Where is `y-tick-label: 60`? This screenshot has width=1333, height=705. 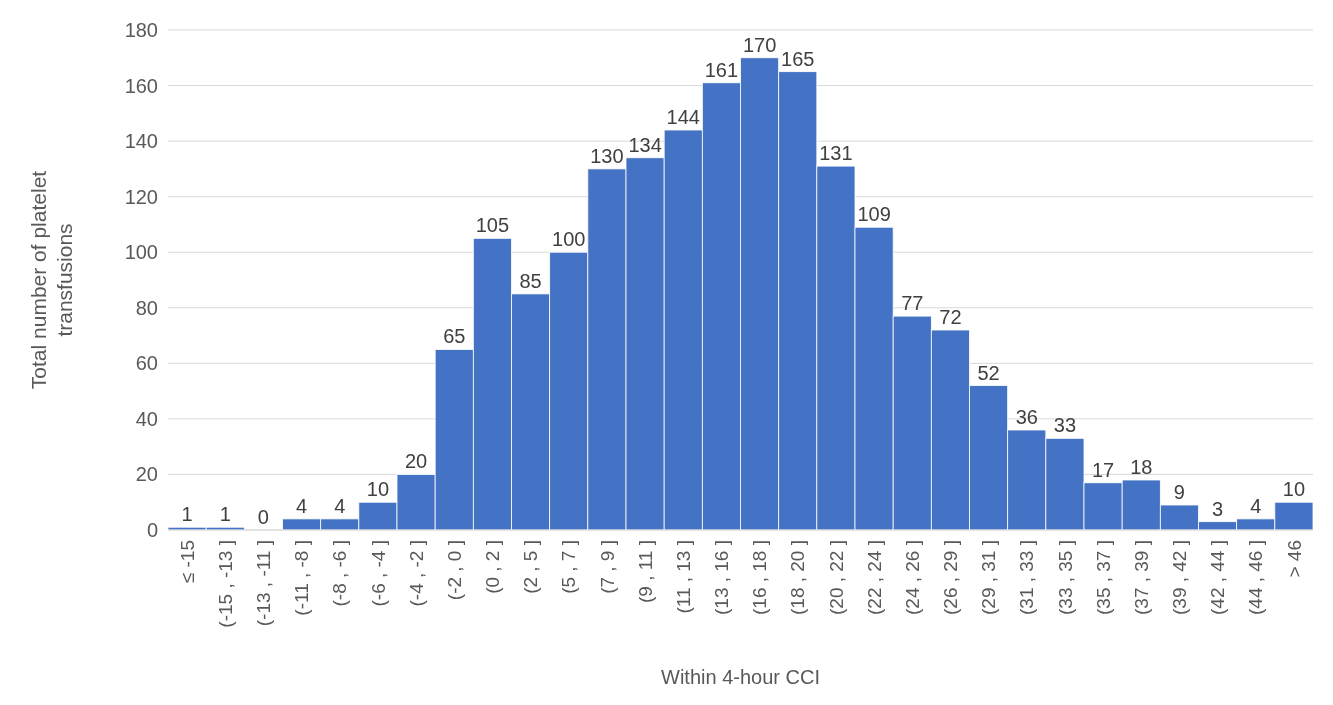
y-tick-label: 60 is located at coordinates (146, 363).